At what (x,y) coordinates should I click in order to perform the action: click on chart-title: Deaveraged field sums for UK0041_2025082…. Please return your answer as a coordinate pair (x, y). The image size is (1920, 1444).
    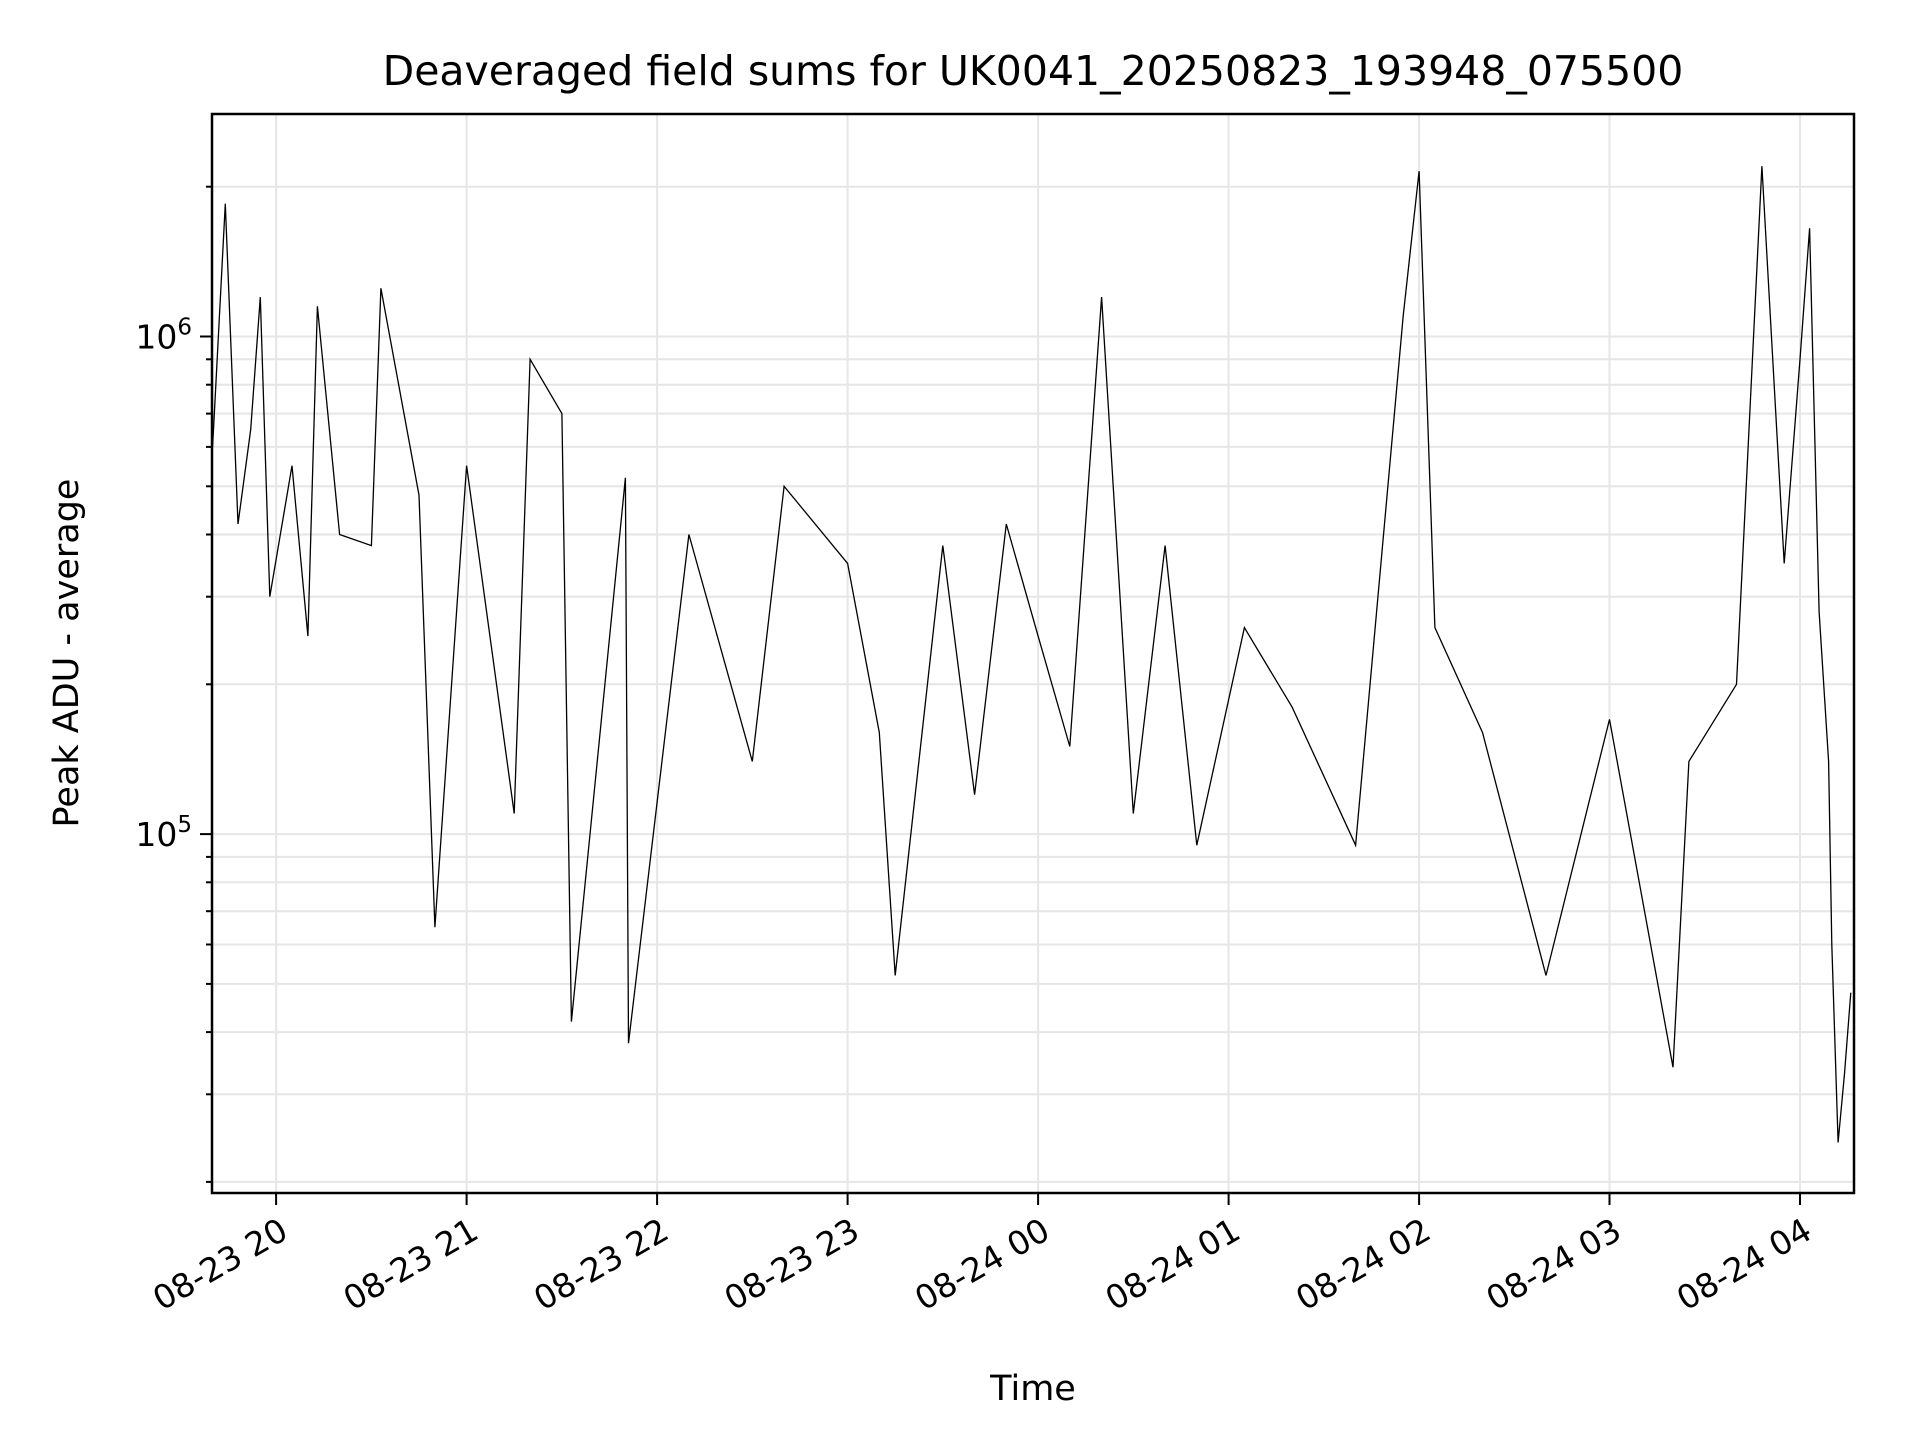
    Looking at the image, I should click on (1033, 71).